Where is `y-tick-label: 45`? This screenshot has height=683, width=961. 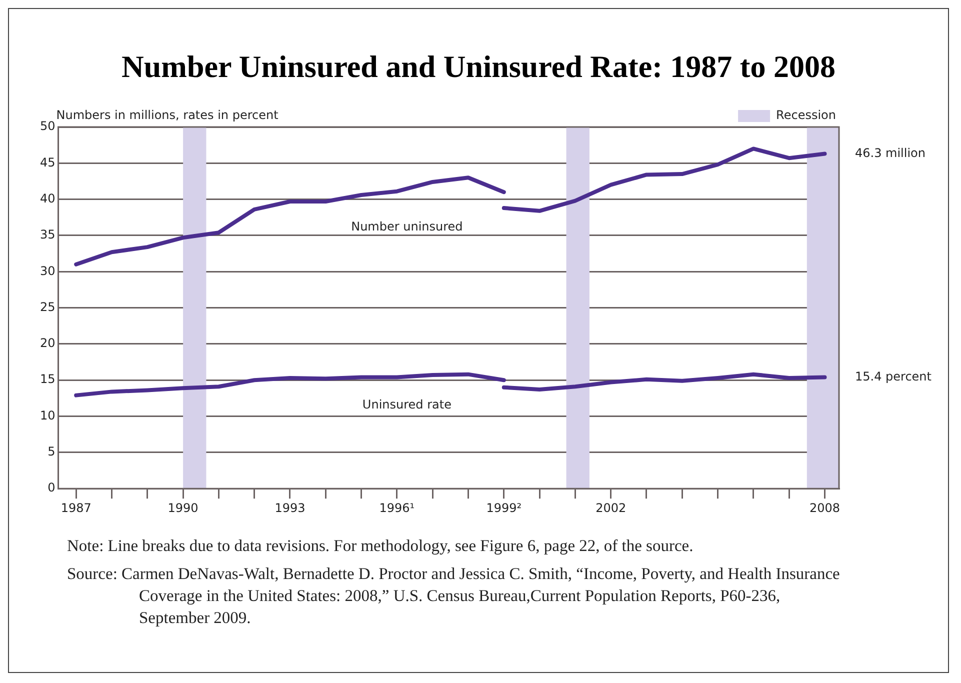
y-tick-label: 45 is located at coordinates (48, 162).